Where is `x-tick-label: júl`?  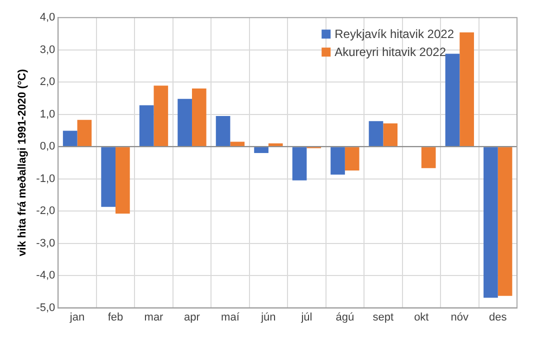 x-tick-label: júl is located at coordinates (306, 317).